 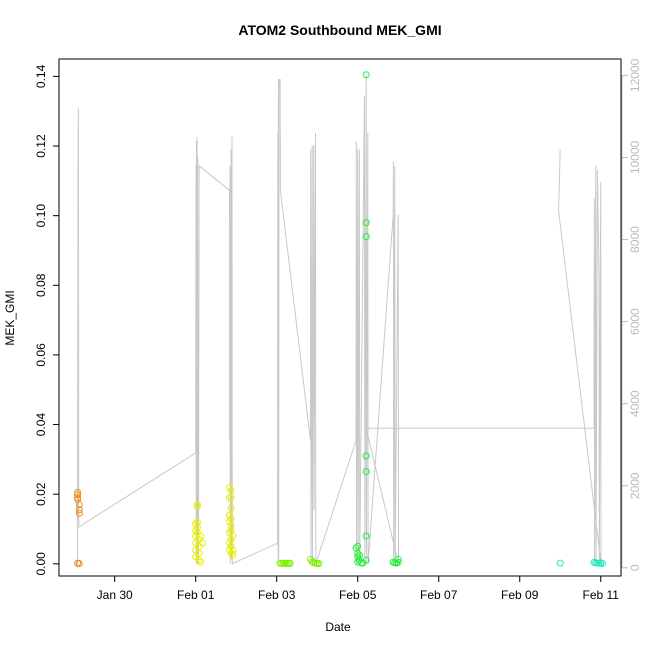 What do you see at coordinates (41, 425) in the screenshot?
I see `y-tick-label: 0.04` at bounding box center [41, 425].